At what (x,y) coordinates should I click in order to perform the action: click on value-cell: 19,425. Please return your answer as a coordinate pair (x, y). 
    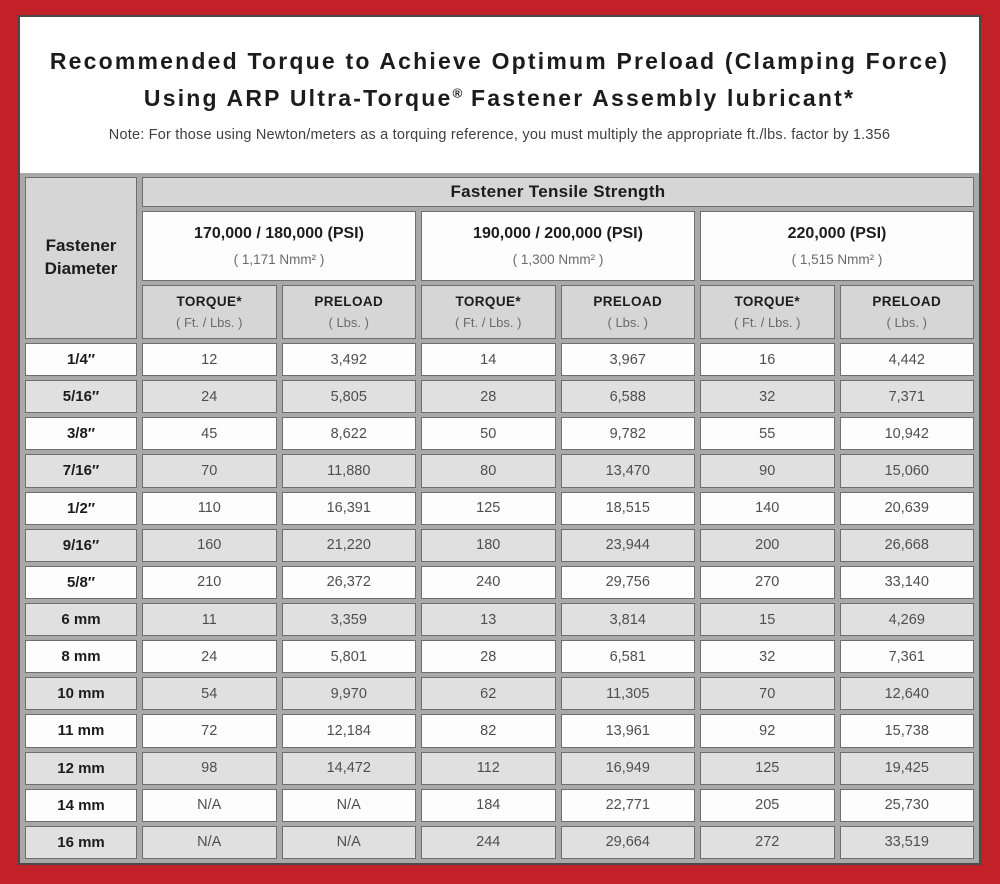
    Looking at the image, I should click on (906, 768).